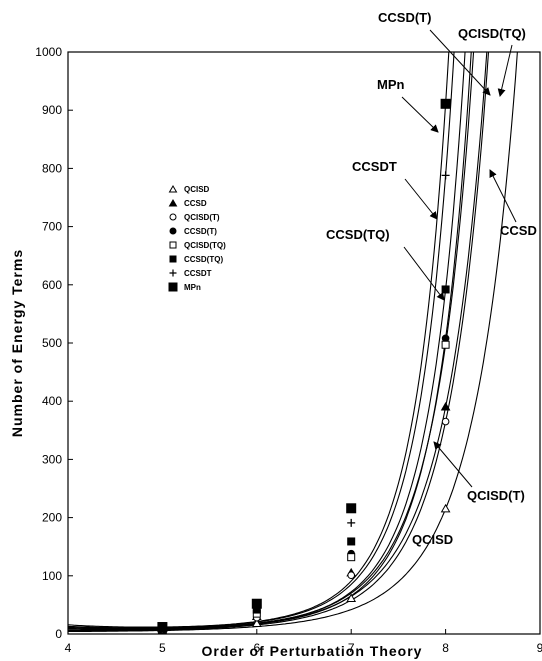 This screenshot has width=542, height=661. I want to click on y-tick-label: 800, so click(52, 168).